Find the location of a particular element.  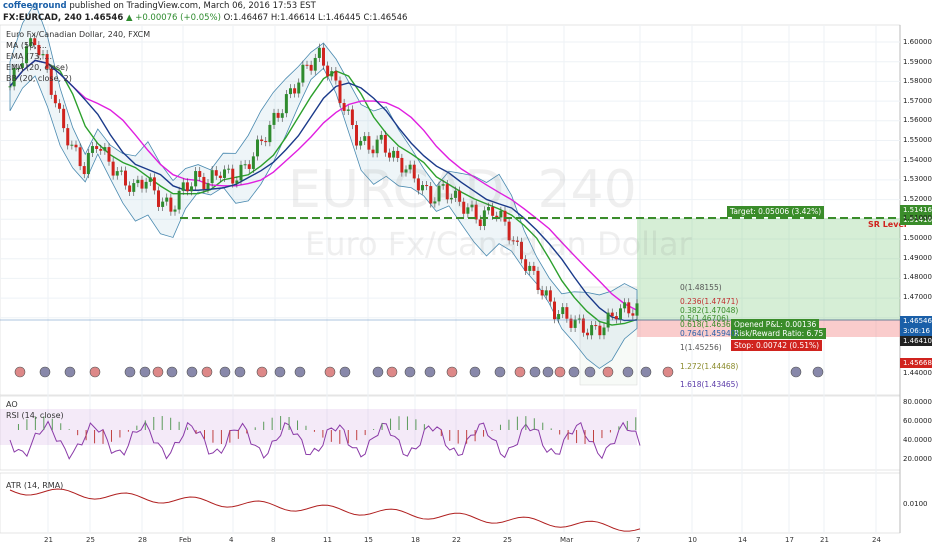

sr-price-tag: 1.51416 is located at coordinates (916, 210).